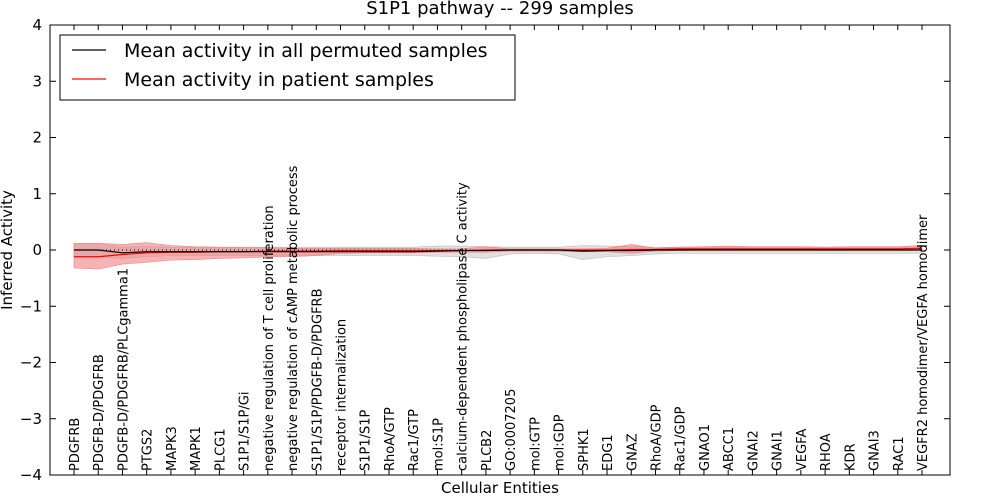  I want to click on category-label: VEGFR2 homodimer/VEGFA homodimer, so click(923, 342).